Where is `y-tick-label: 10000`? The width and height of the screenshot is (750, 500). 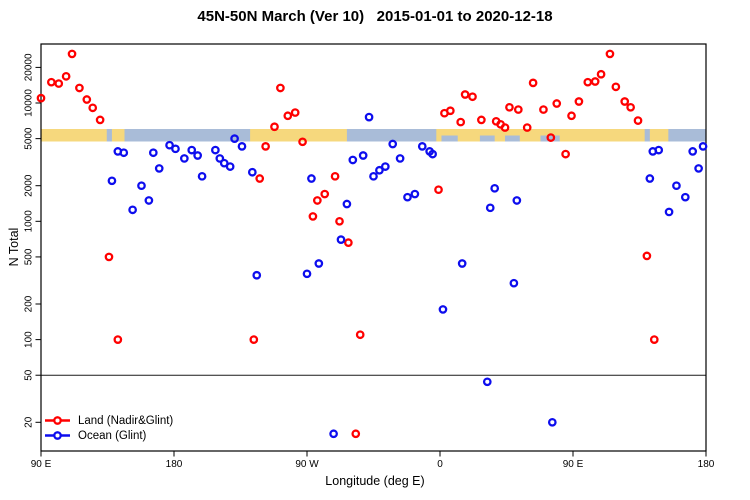
y-tick-label: 10000 is located at coordinates (29, 103).